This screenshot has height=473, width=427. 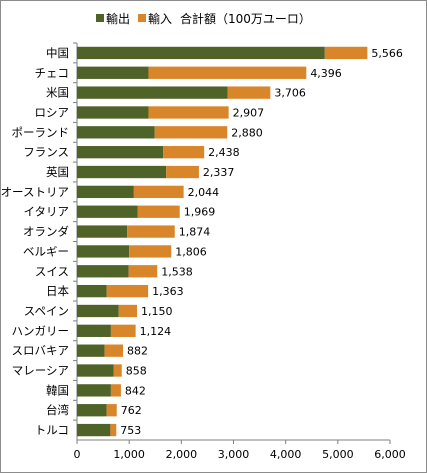 What do you see at coordinates (57, 93) in the screenshot?
I see `category-label: 米国` at bounding box center [57, 93].